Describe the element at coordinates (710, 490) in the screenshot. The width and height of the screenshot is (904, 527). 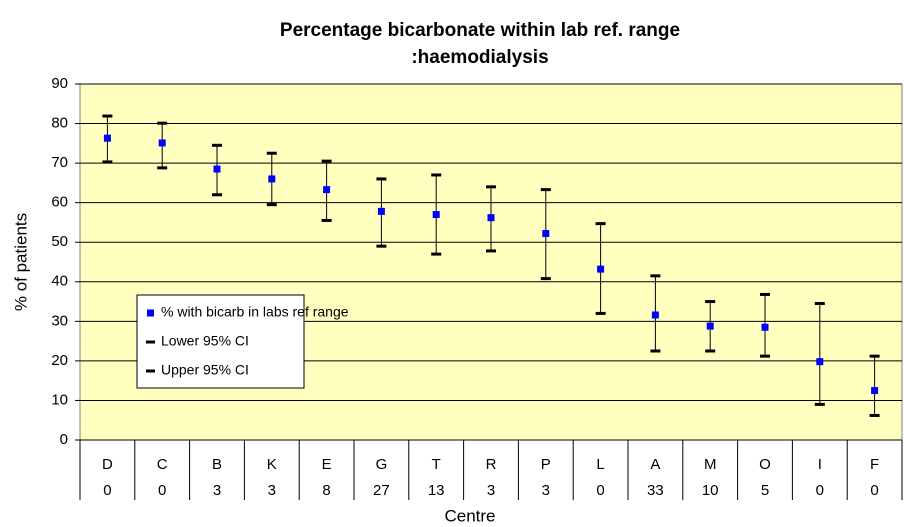
I see `x-tick-sublabel: 10` at that location.